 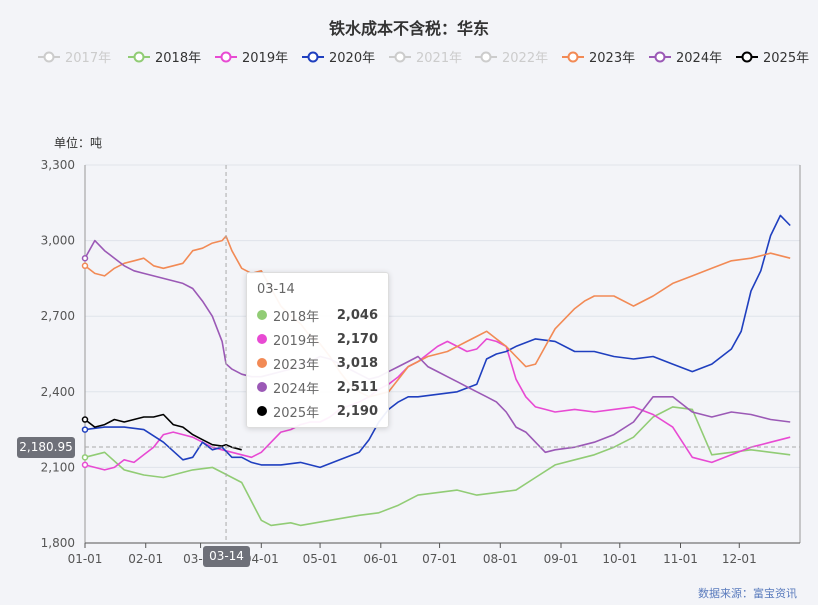 What do you see at coordinates (58, 316) in the screenshot?
I see `y-tick-label: 2,700` at bounding box center [58, 316].